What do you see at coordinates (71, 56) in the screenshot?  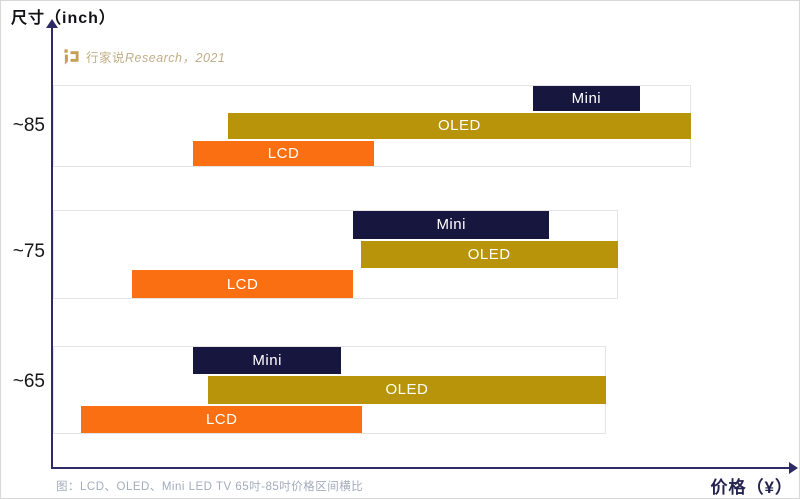 I see `hangjiashuo-logo-icon` at bounding box center [71, 56].